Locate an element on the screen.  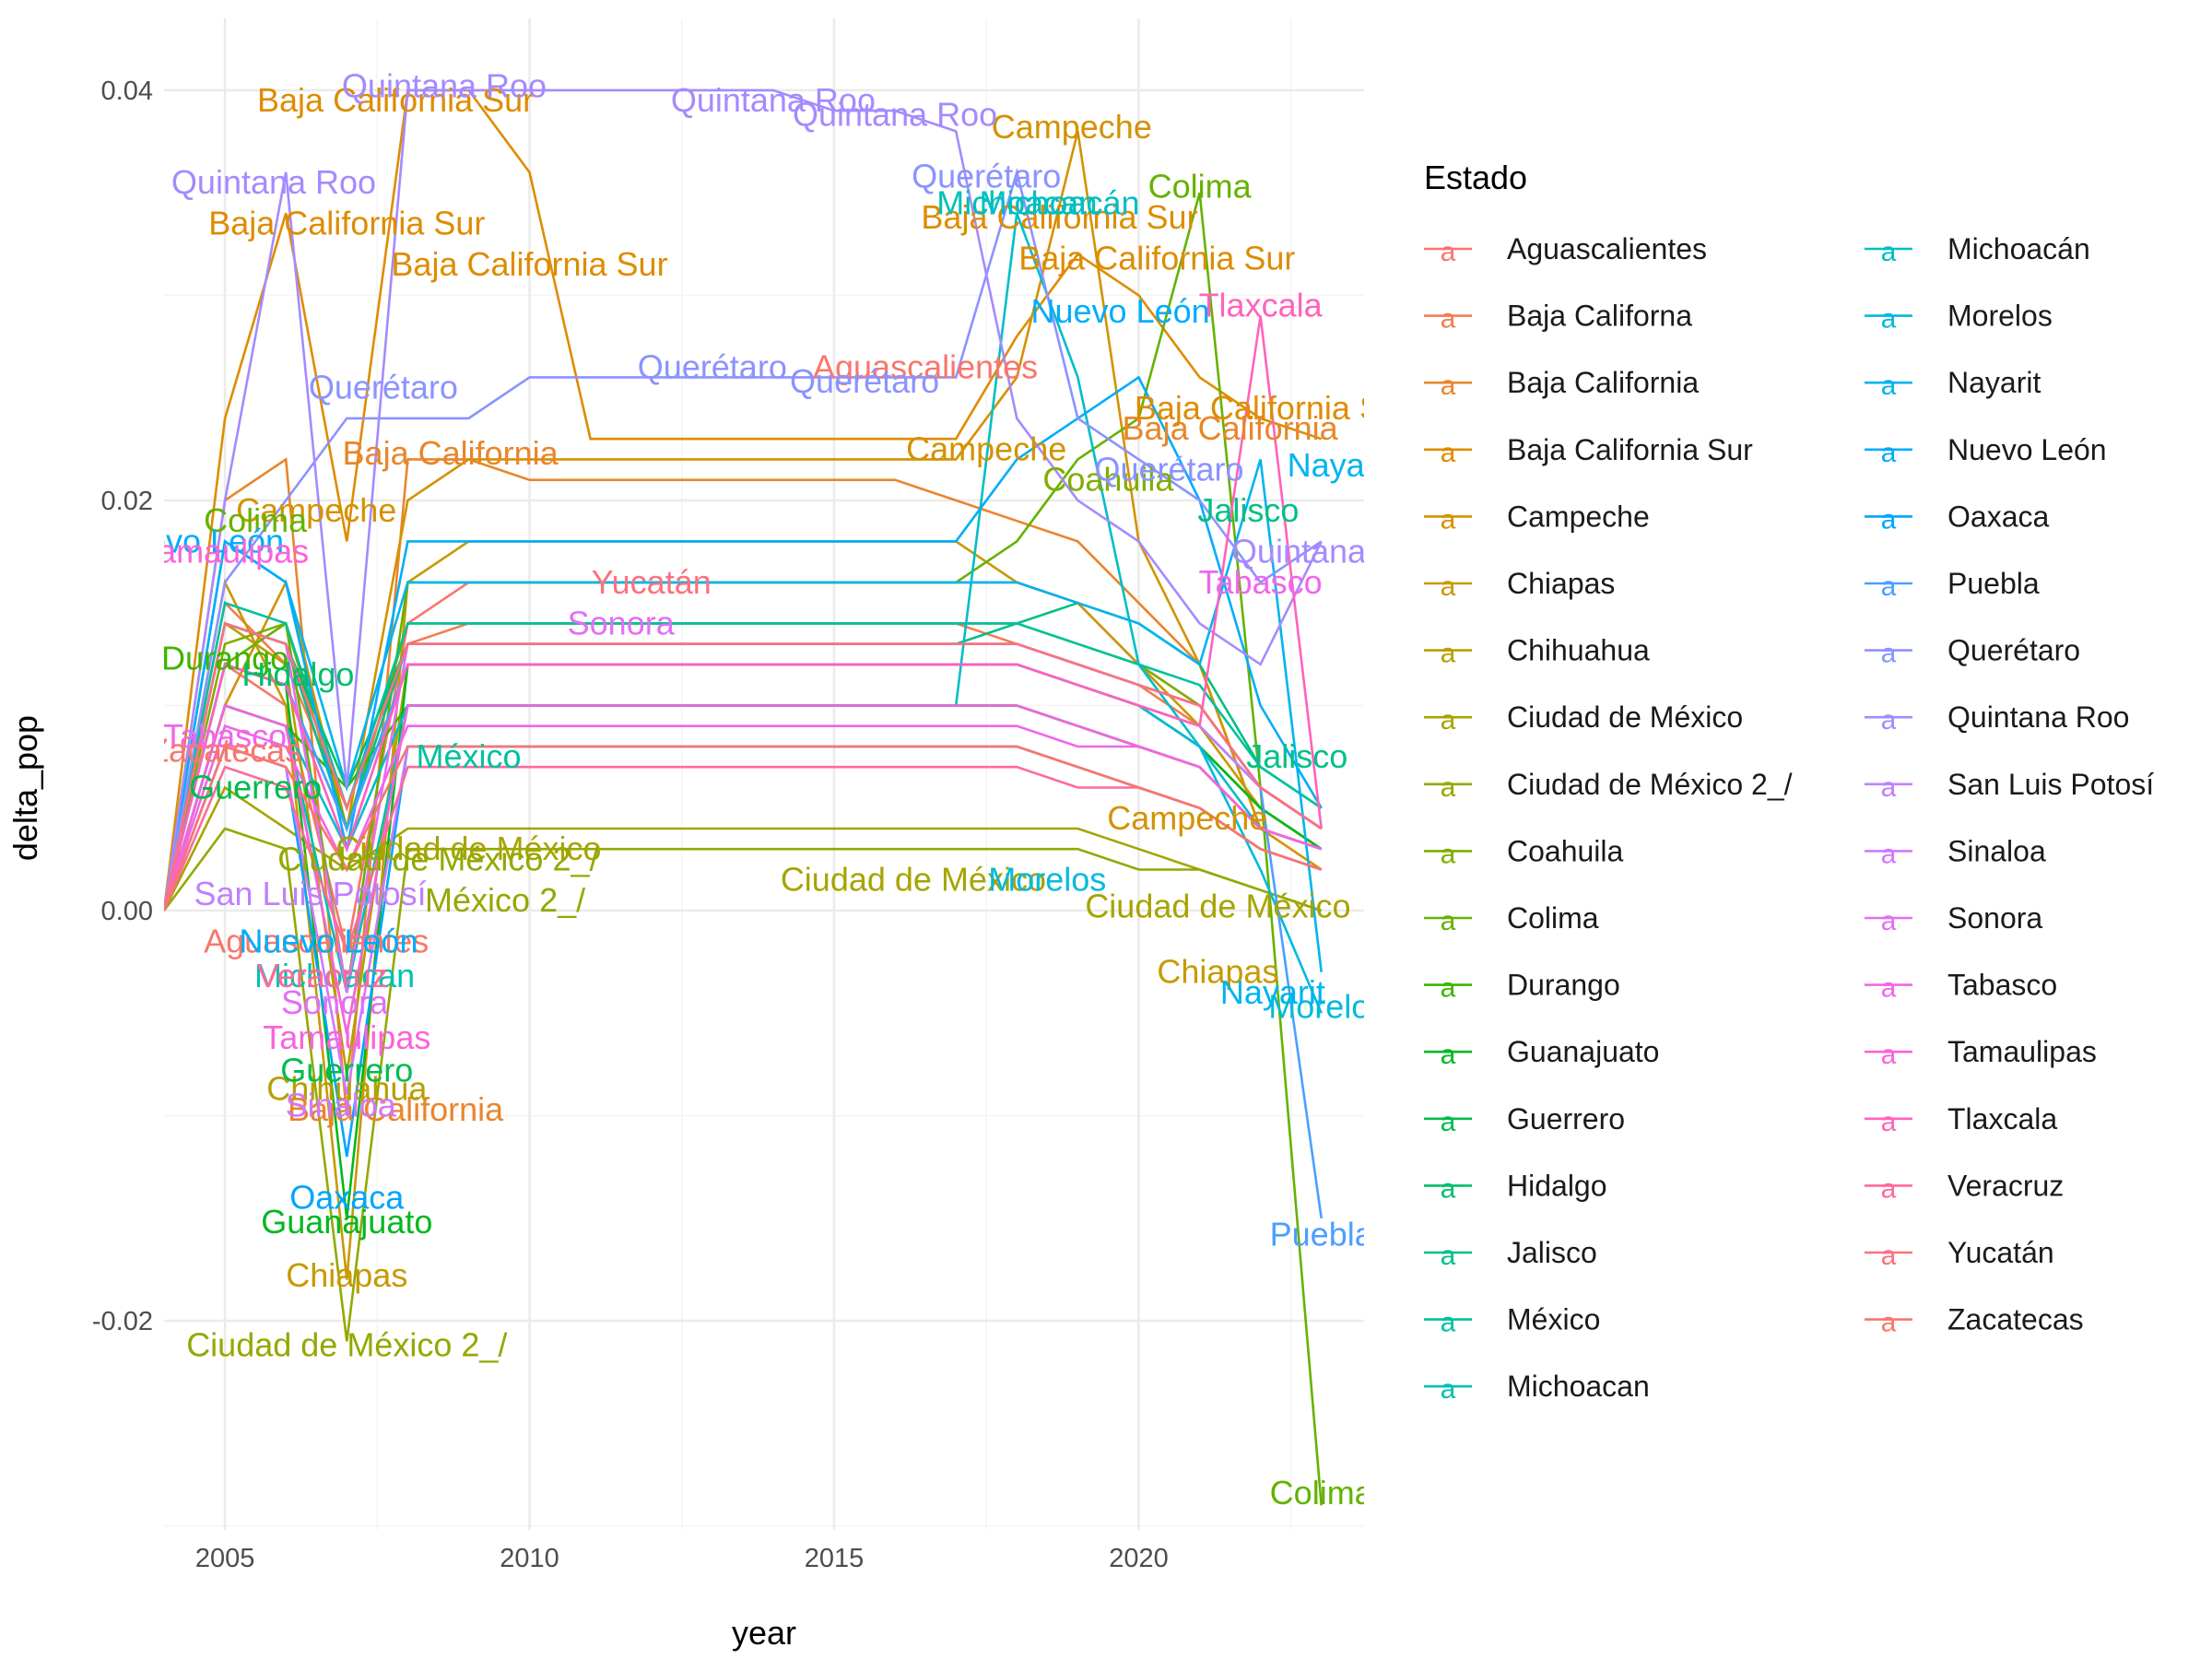
legend-item: a Michoacan is located at coordinates (1537, 1387).